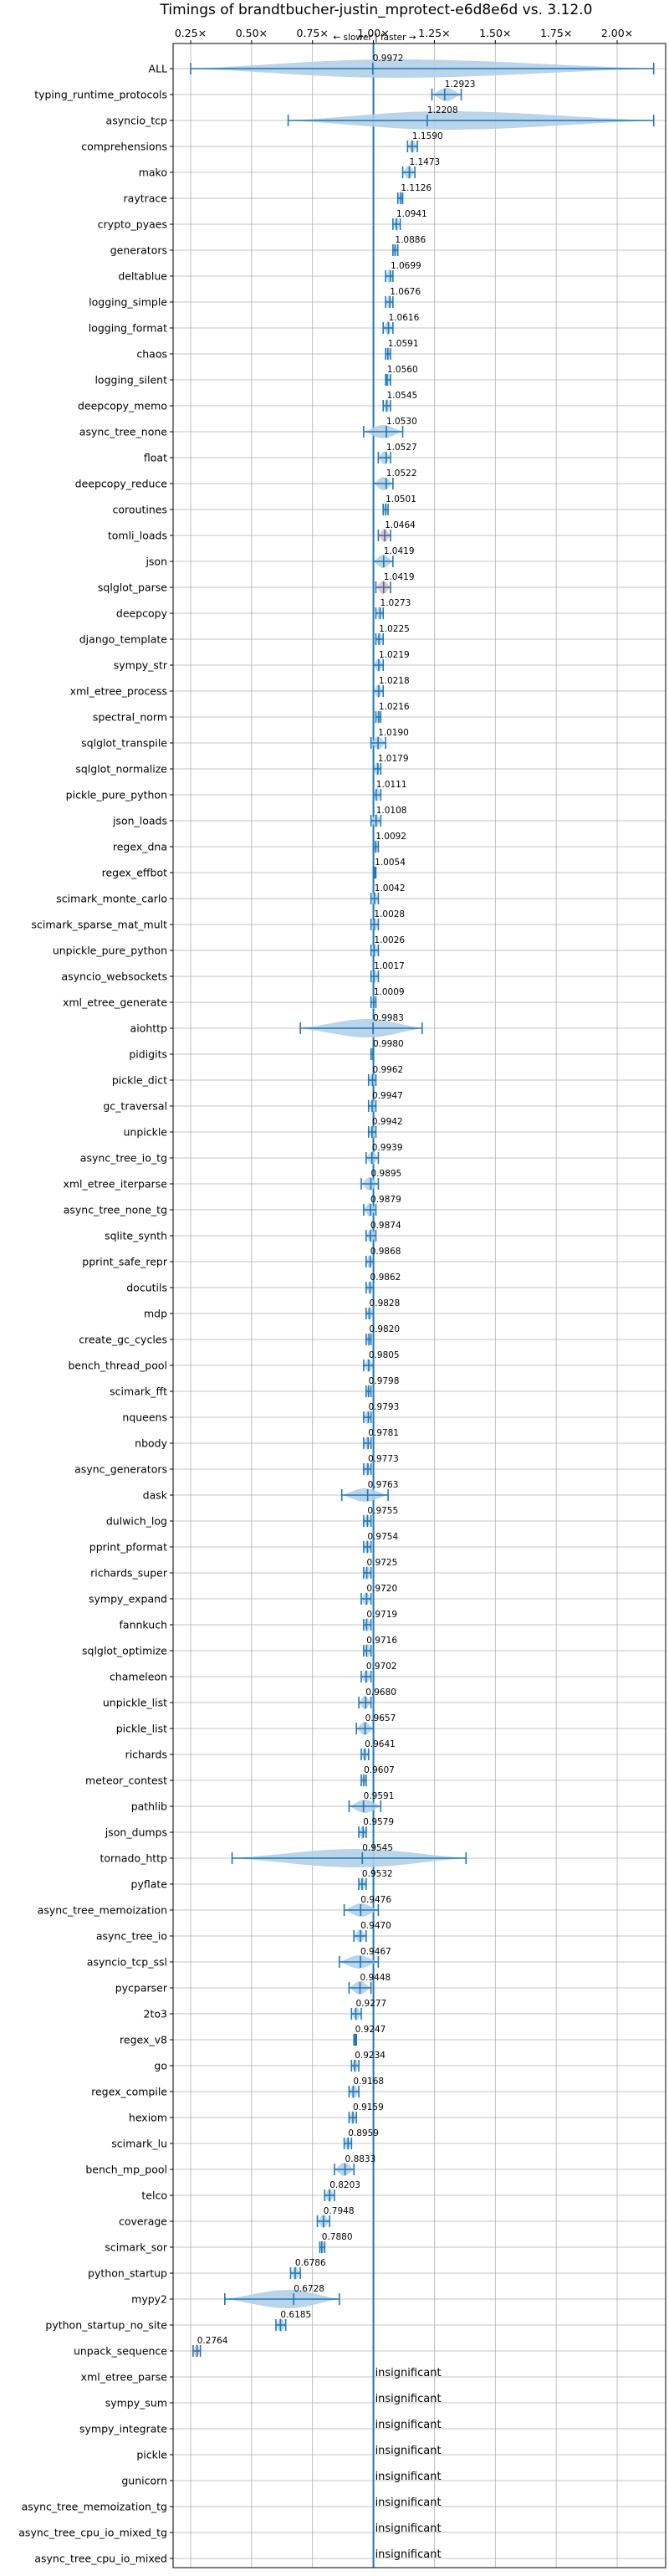 The height and width of the screenshot is (2576, 669). What do you see at coordinates (296, 2315) in the screenshot?
I see `value-label: 0.6185` at bounding box center [296, 2315].